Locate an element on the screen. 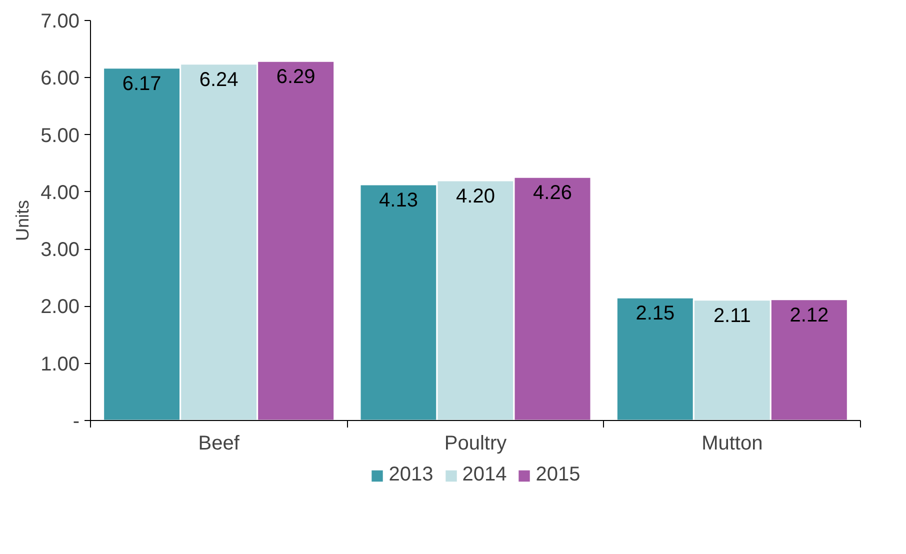  data-label: 2.15 is located at coordinates (655, 313).